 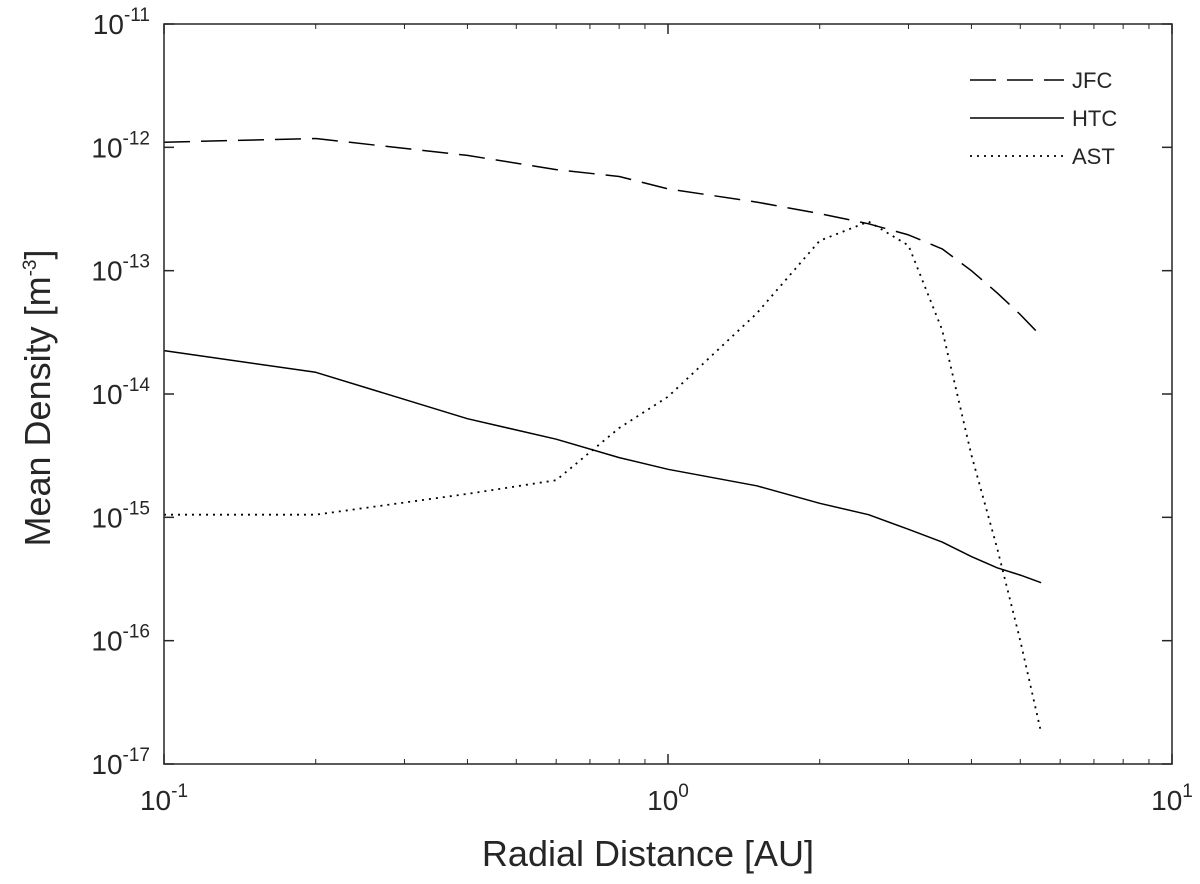 I want to click on y-tick-label-exponent: -14, so click(x=137, y=385).